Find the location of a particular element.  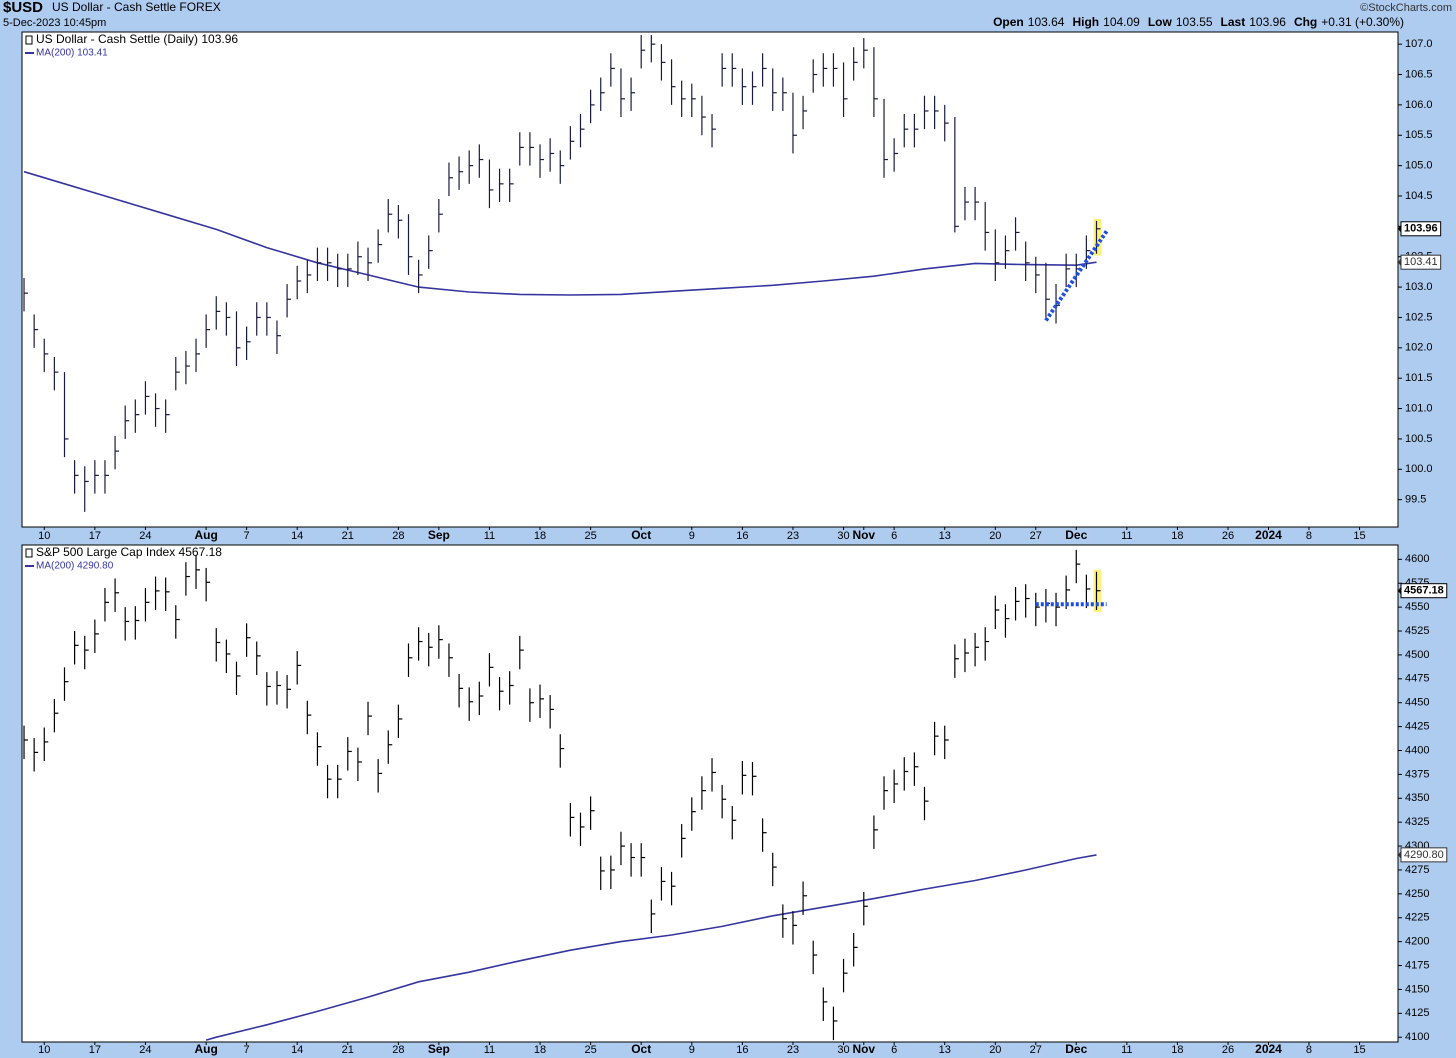

quote-label: Low is located at coordinates (1160, 22).